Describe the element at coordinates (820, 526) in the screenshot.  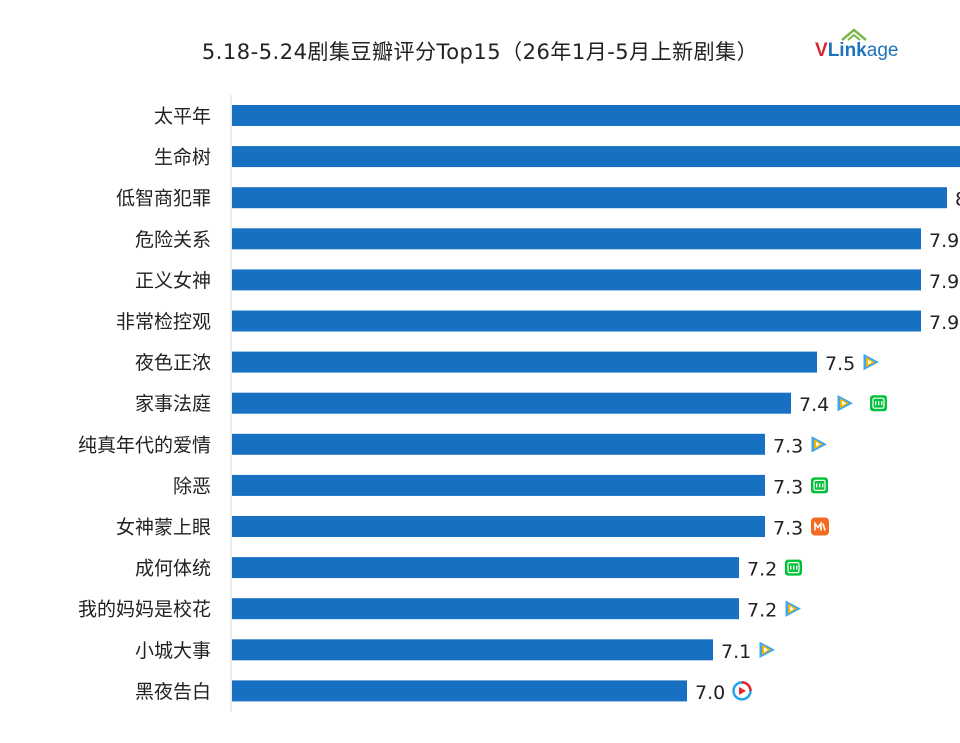
I see `mgtv-icon` at that location.